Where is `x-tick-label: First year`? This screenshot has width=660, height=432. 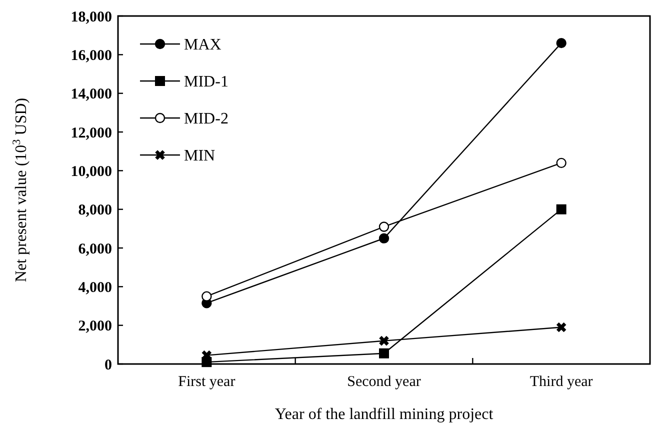 x-tick-label: First year is located at coordinates (207, 382).